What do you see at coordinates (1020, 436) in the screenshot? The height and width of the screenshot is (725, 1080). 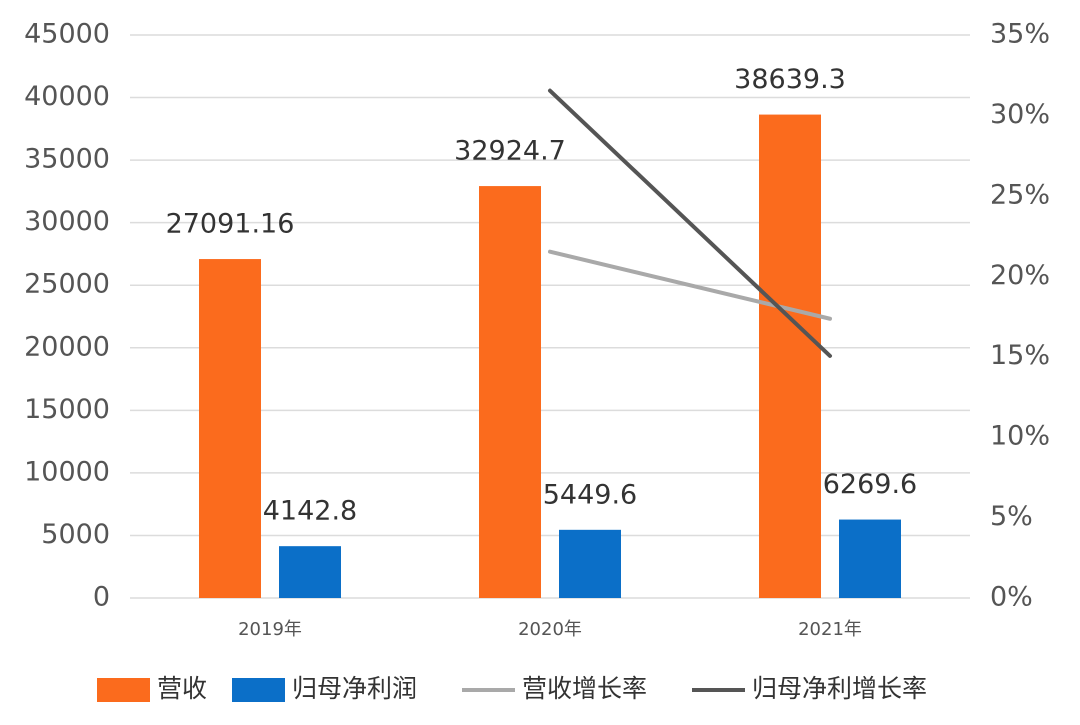 I see `y2-tick-label: 10%` at bounding box center [1020, 436].